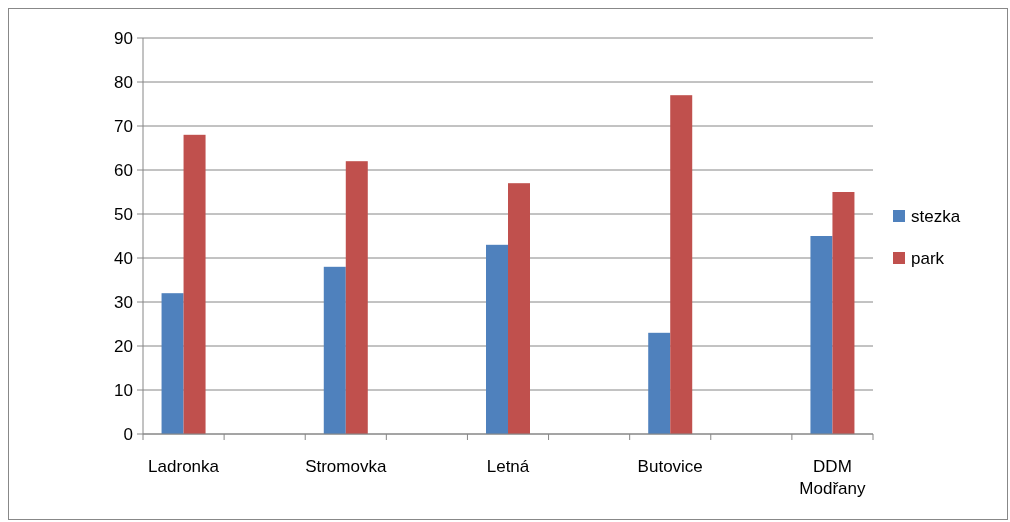 The width and height of the screenshot is (1010, 522). What do you see at coordinates (123, 38) in the screenshot?
I see `y-tick-label: 90` at bounding box center [123, 38].